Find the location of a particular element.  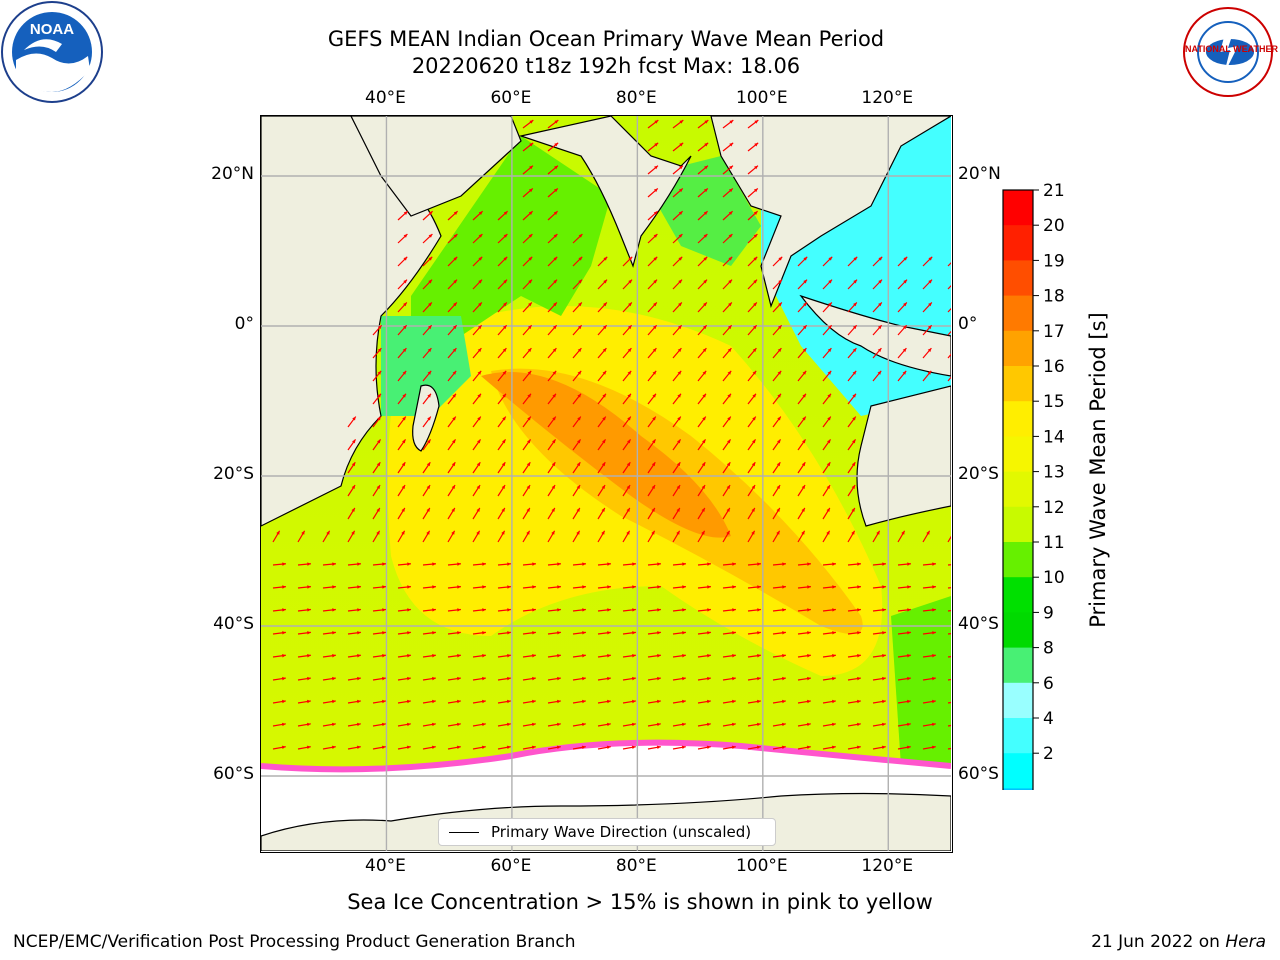

colorbar-tick-label: 19 is located at coordinates (1054, 261).